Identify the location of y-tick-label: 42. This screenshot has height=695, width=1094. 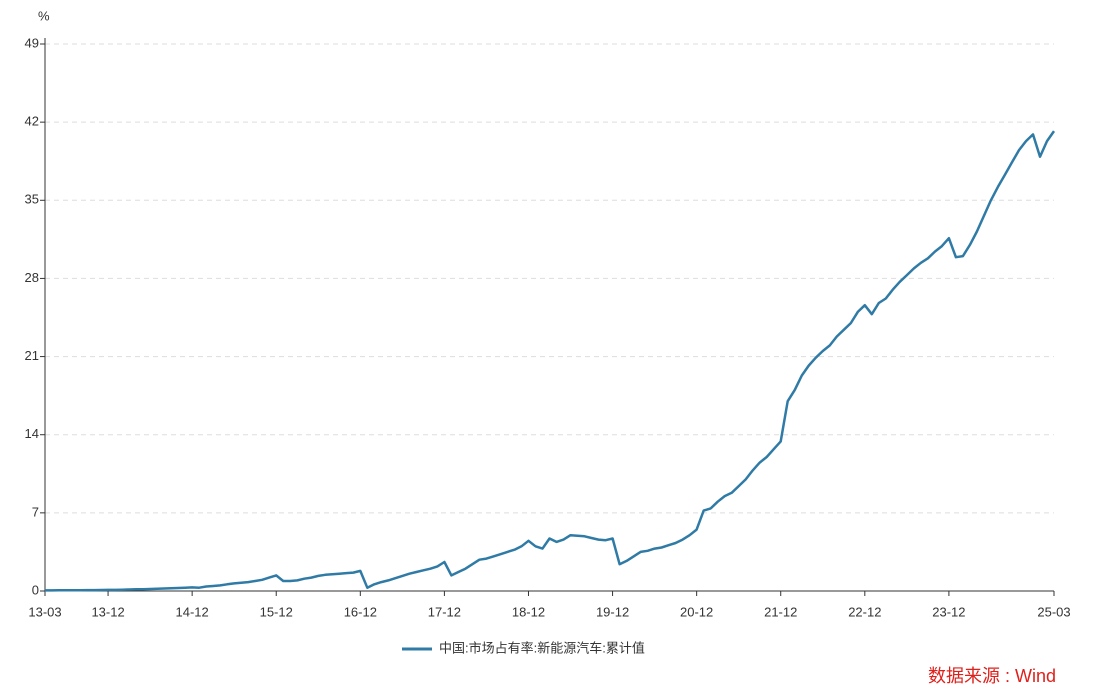
(32, 121).